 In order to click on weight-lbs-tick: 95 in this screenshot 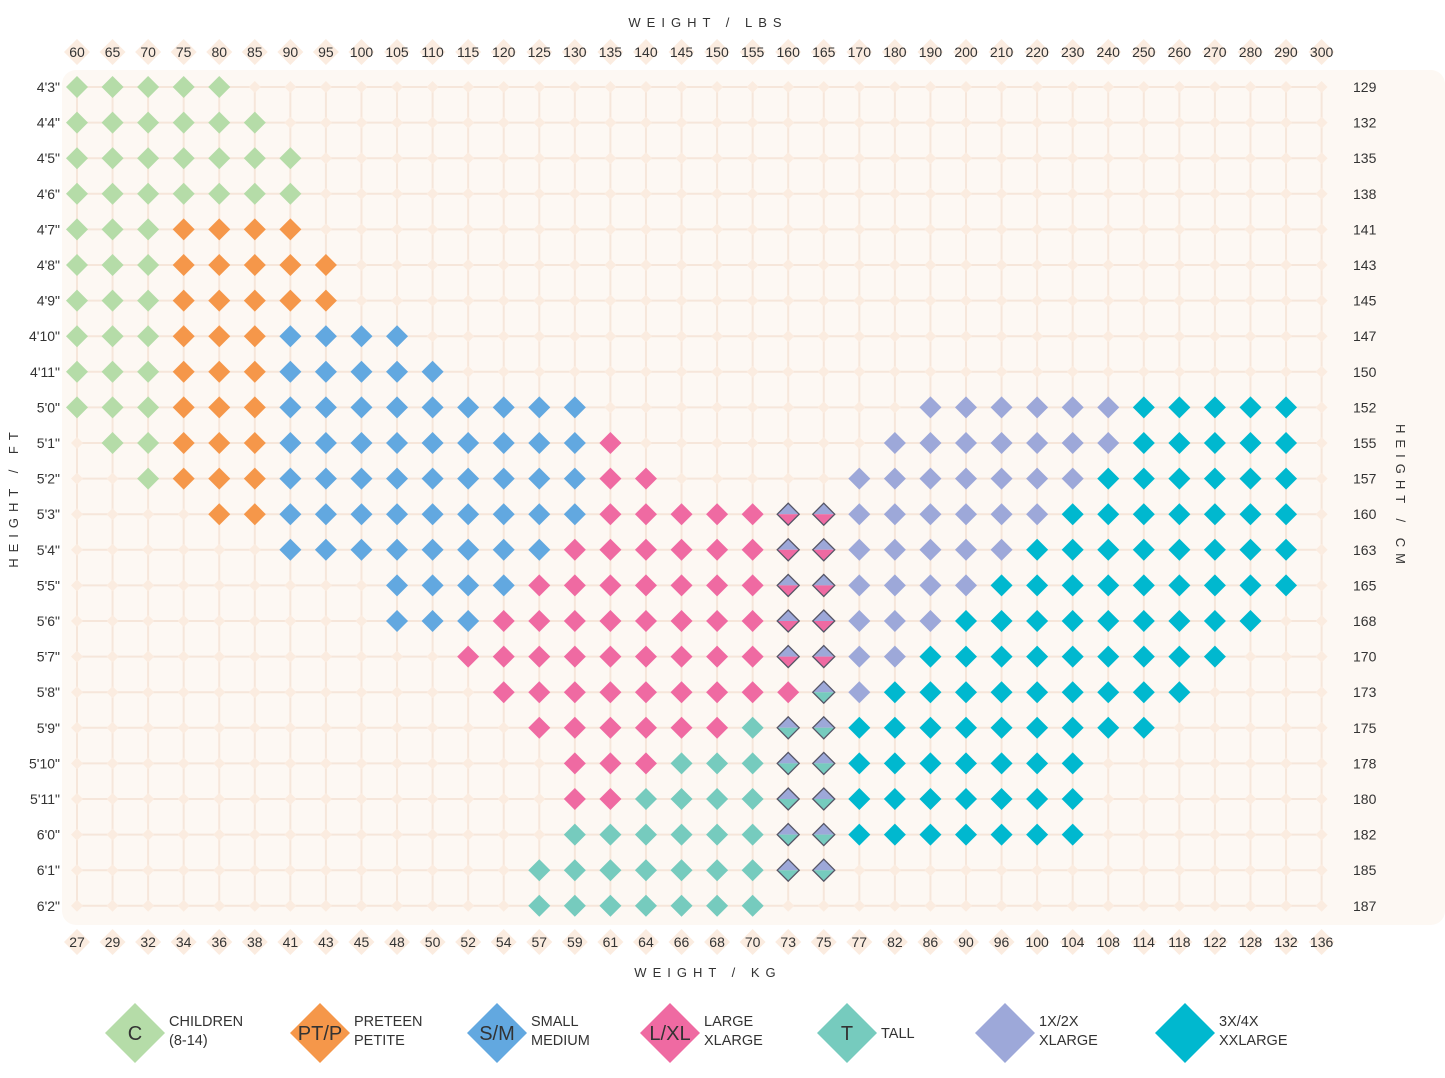, I will do `click(326, 52)`.